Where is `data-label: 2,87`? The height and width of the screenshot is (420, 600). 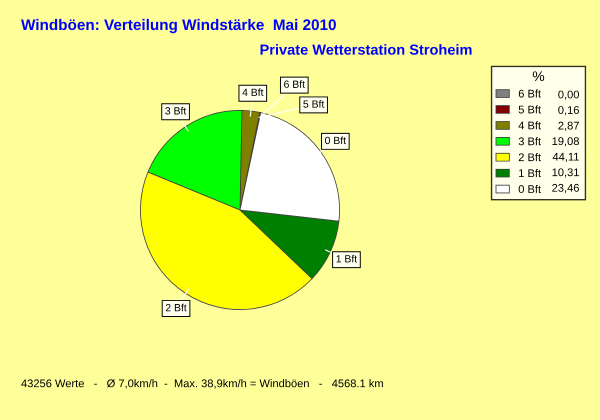 data-label: 2,87 is located at coordinates (568, 126).